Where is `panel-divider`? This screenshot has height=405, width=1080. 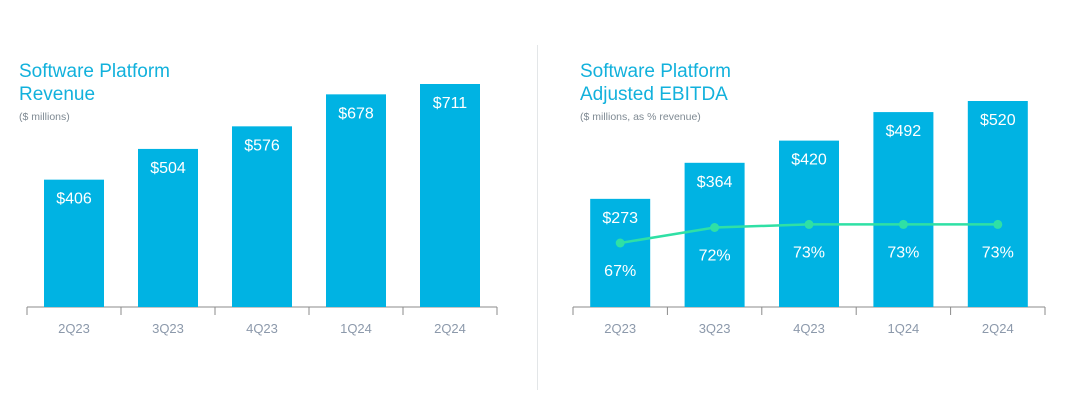
panel-divider is located at coordinates (537, 217).